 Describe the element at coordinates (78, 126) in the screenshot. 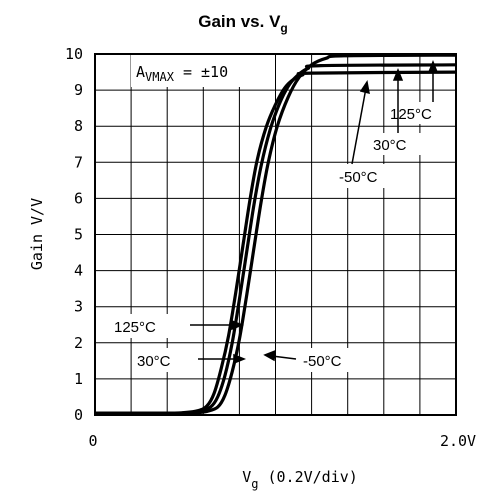

I see `y-tick-label: 8` at that location.